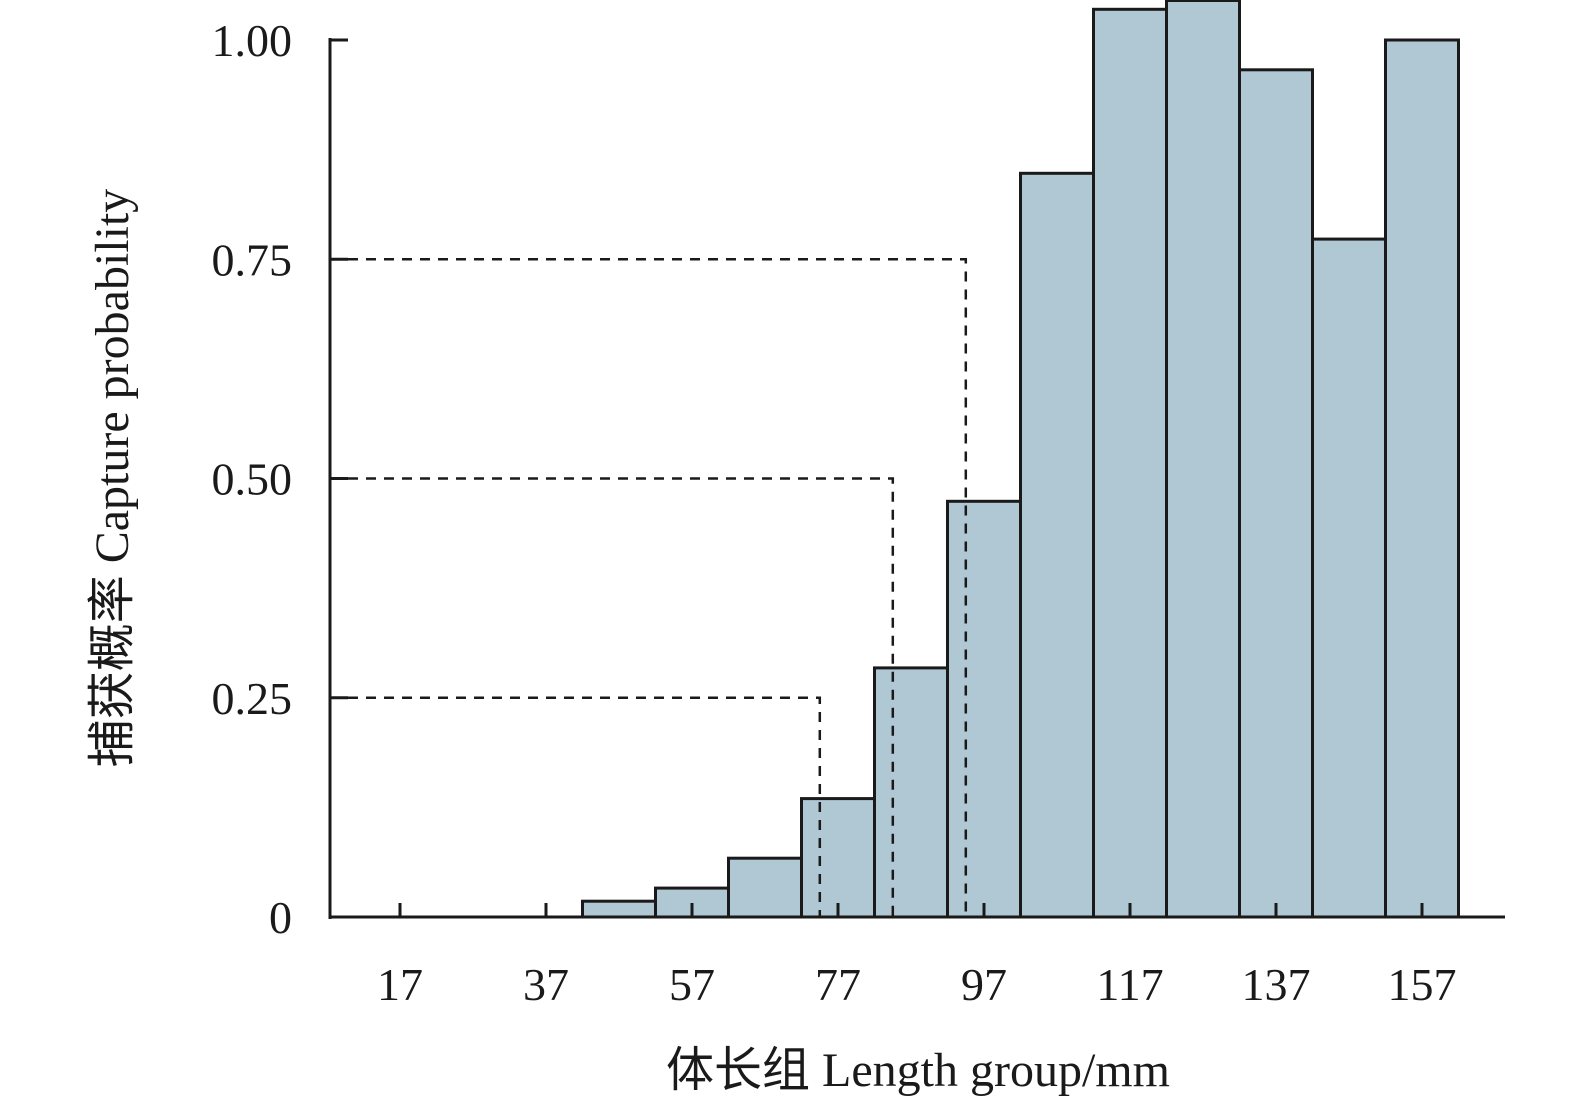  I want to click on x-tick-label: 17, so click(400, 984).